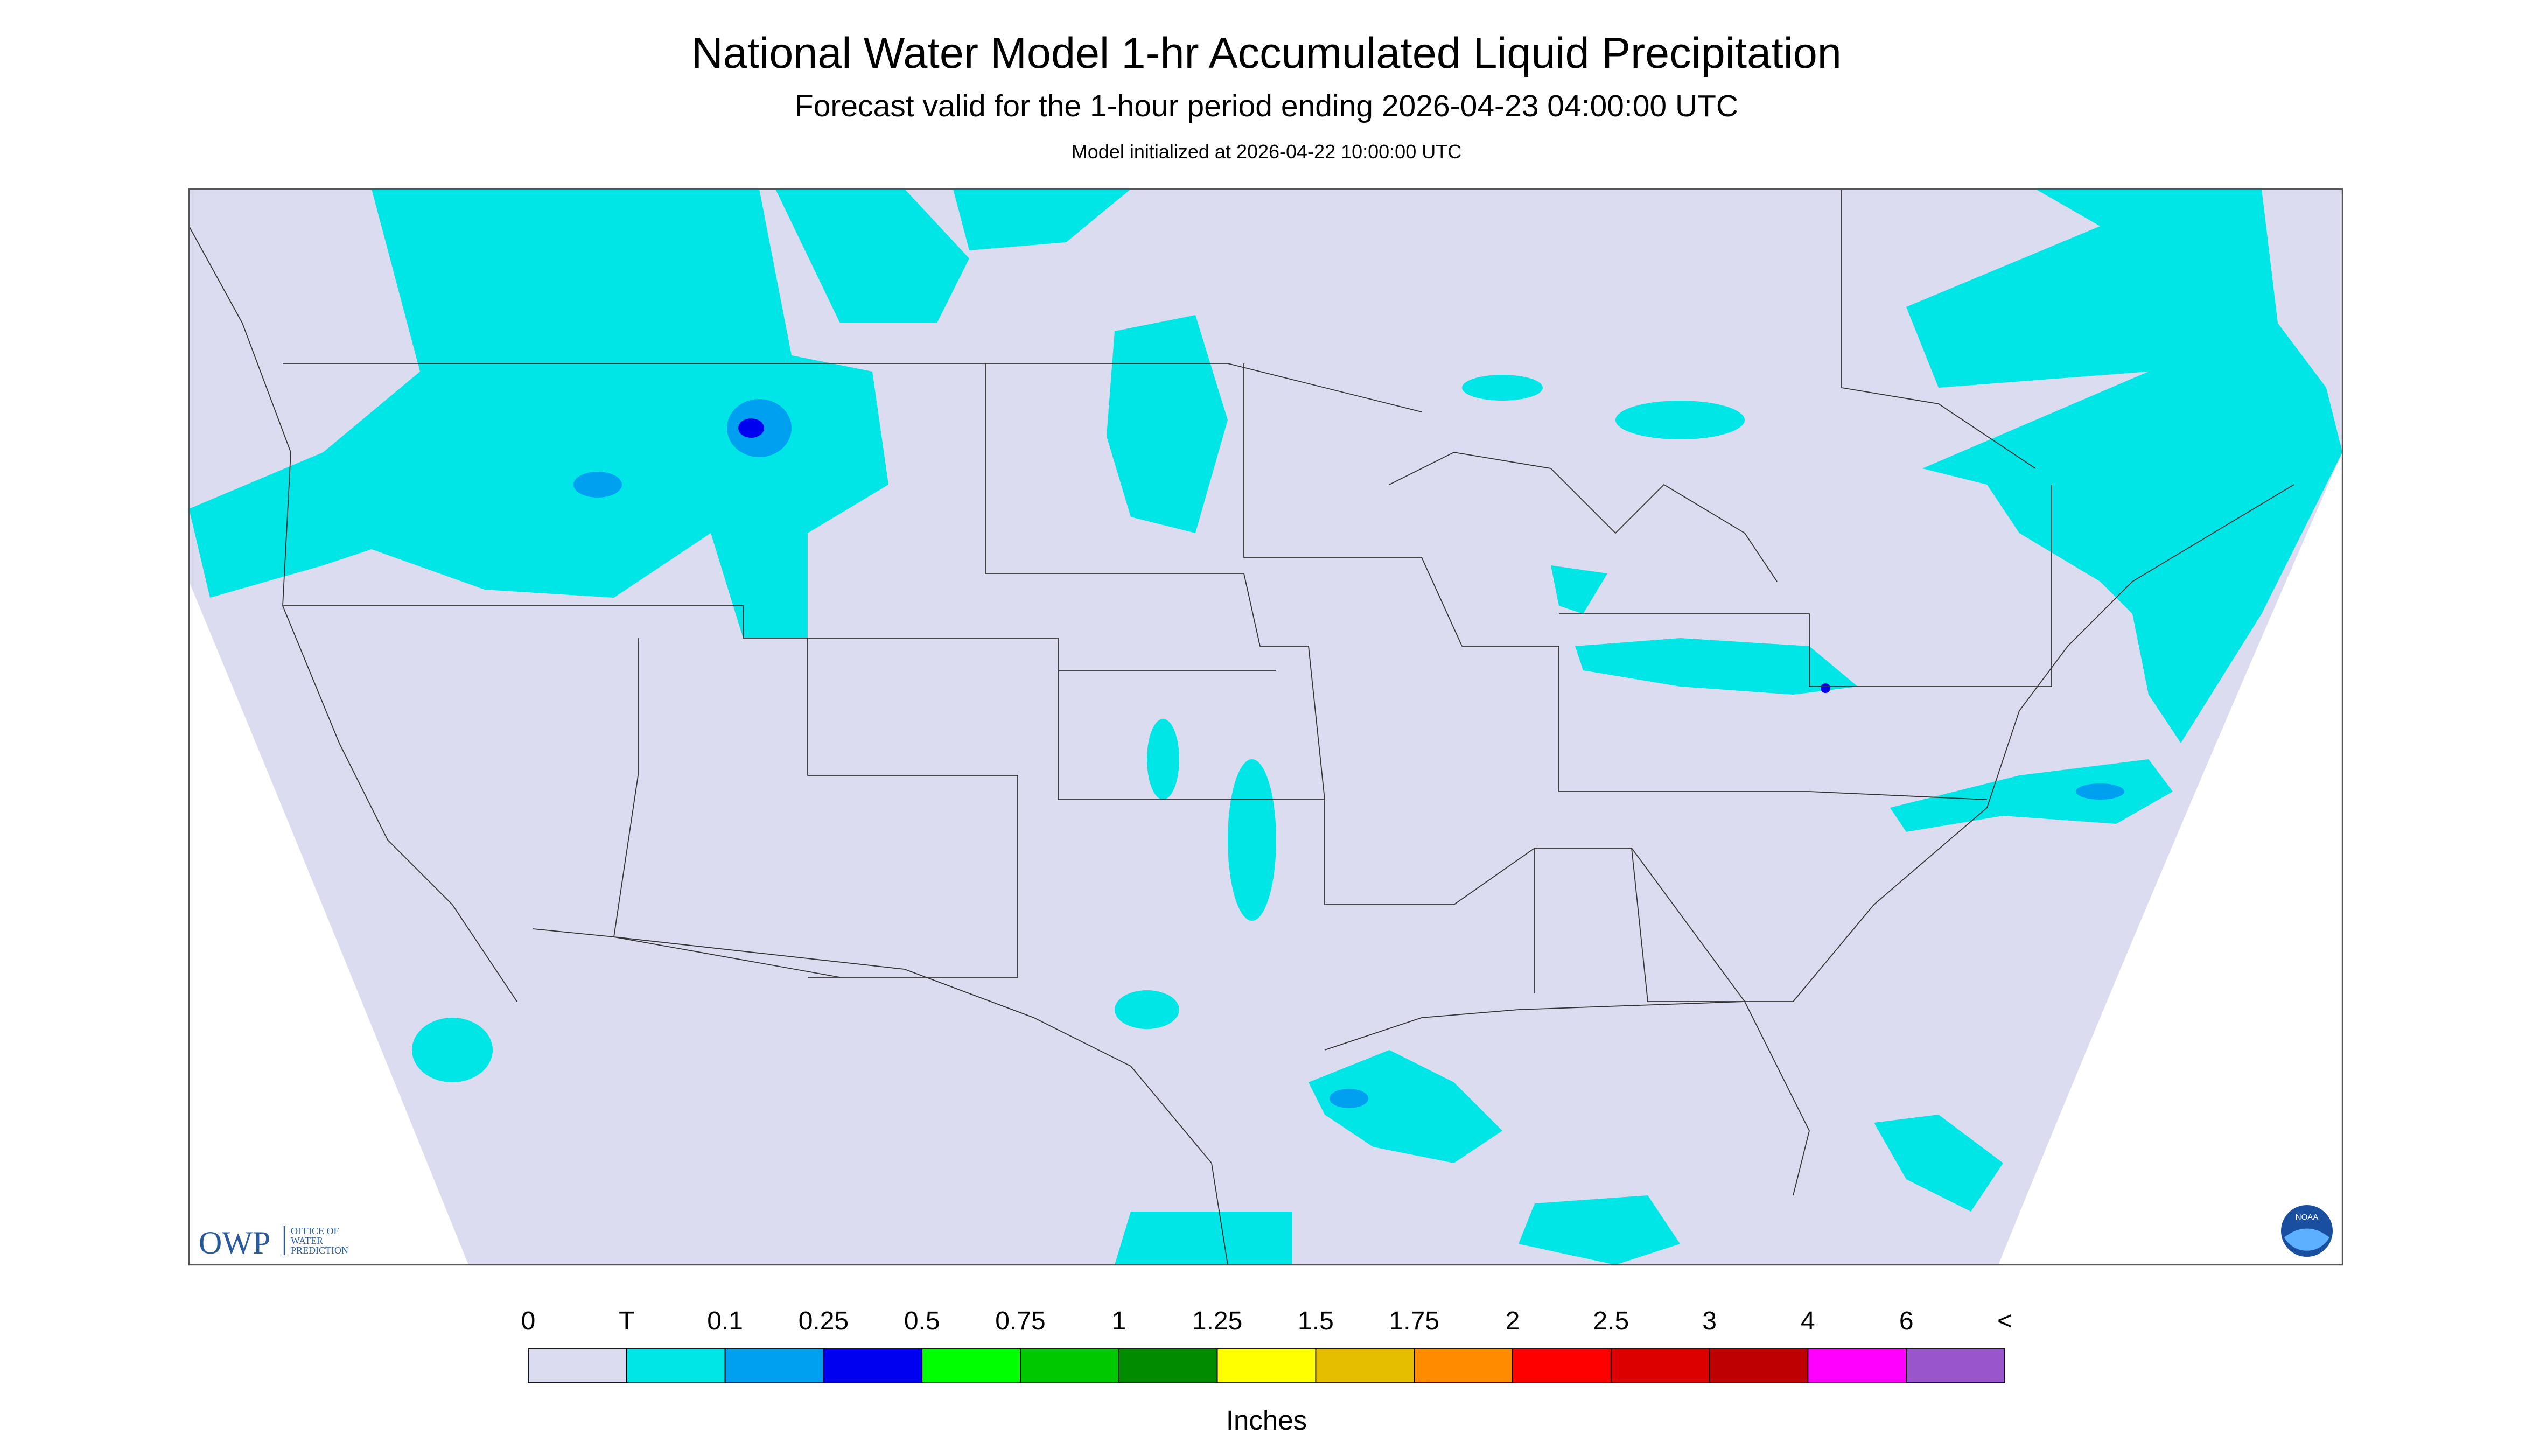  I want to click on legend-label: 0, so click(529, 1321).